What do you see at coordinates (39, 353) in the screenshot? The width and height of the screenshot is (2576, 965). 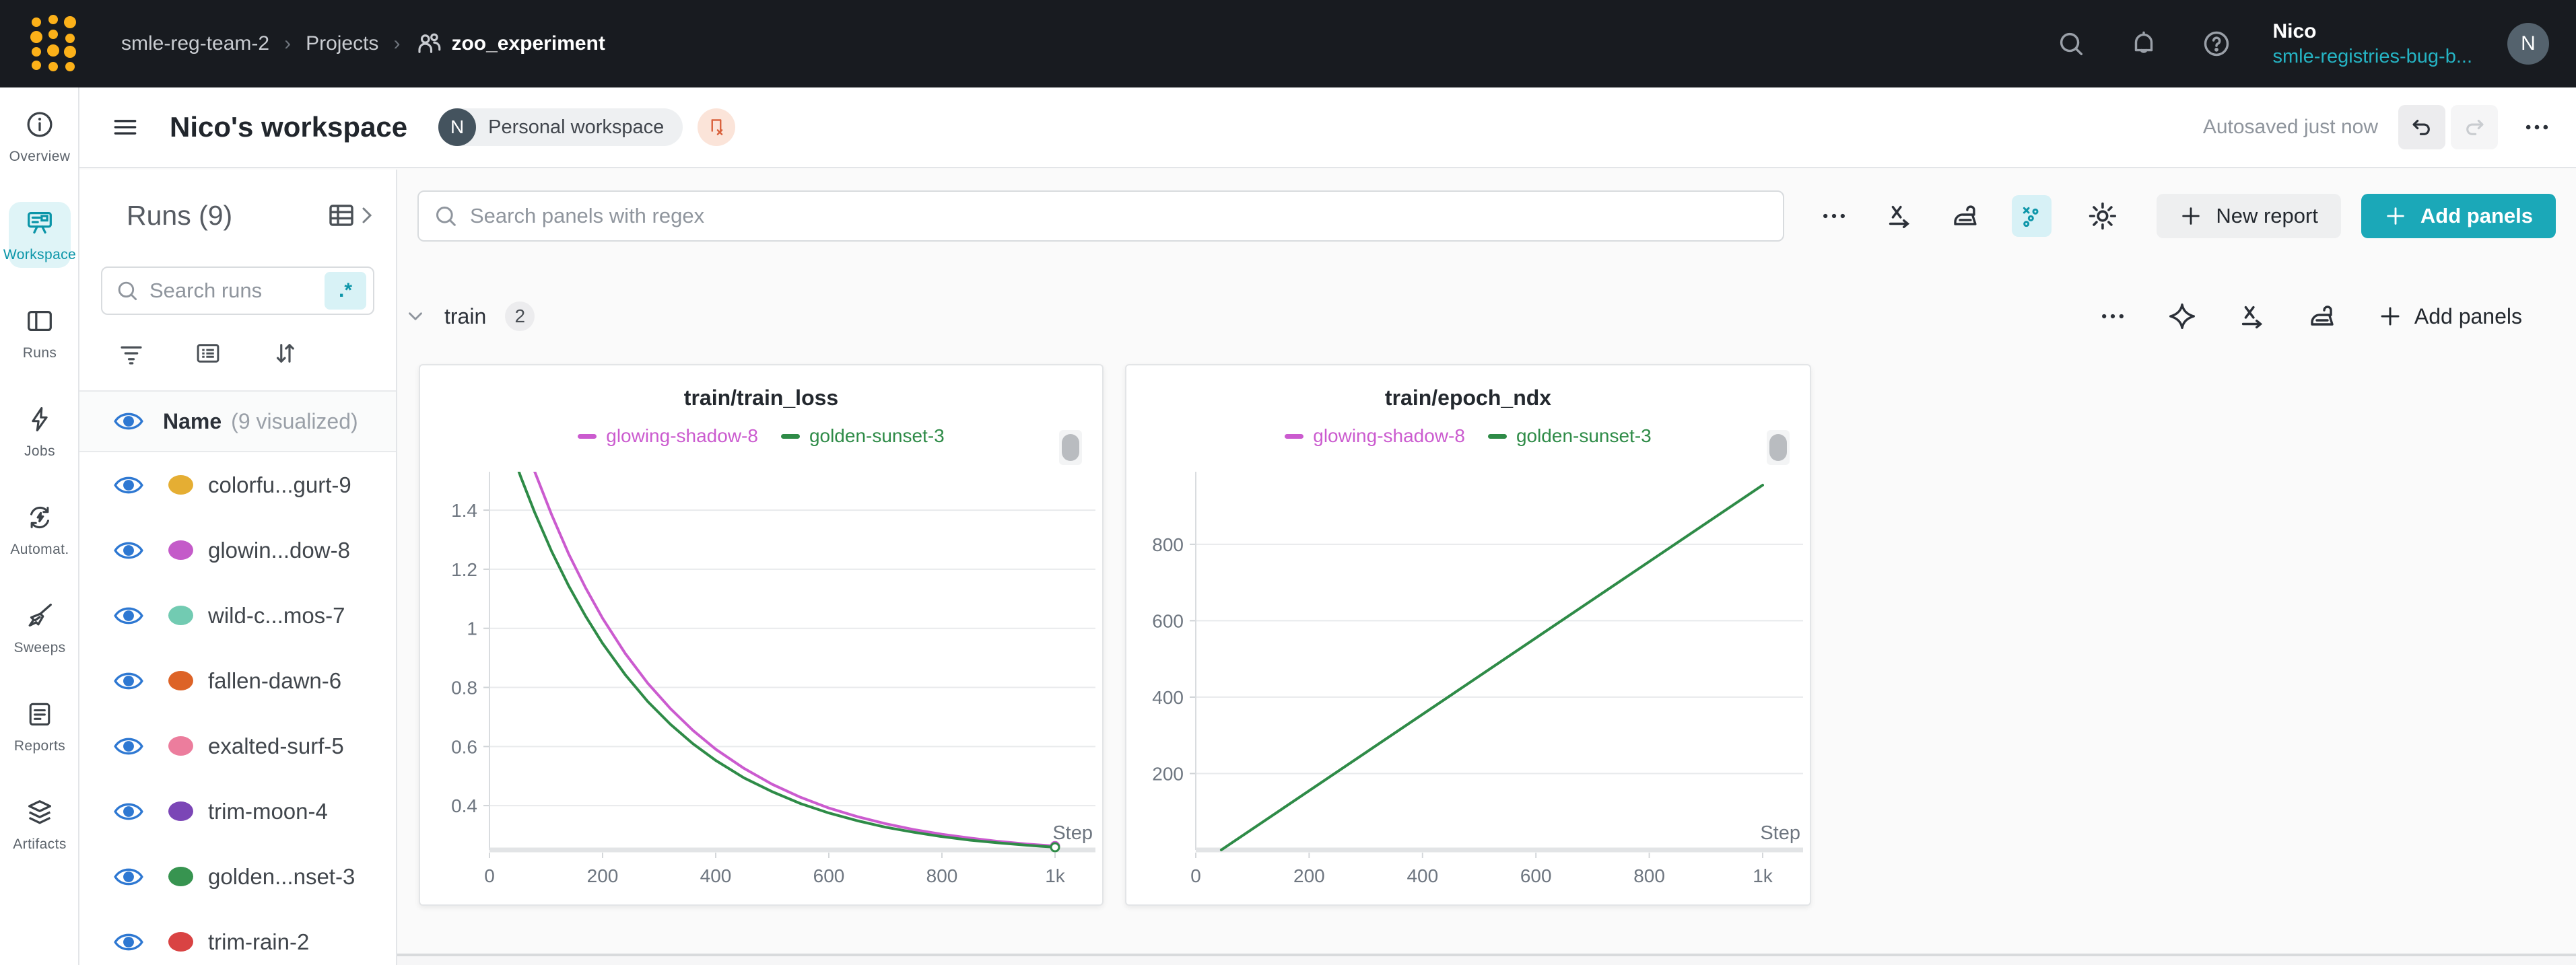 I see `sidebar-item-label: Runs` at bounding box center [39, 353].